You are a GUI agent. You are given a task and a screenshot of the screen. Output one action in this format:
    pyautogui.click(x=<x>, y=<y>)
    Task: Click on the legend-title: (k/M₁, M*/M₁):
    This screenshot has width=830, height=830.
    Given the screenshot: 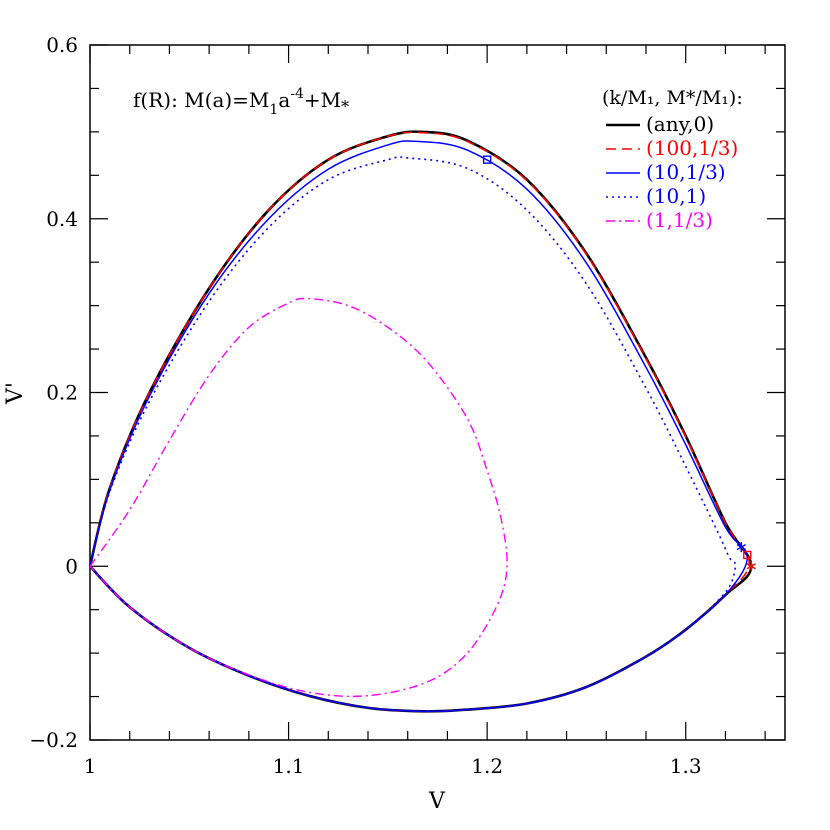 What is the action you would take?
    pyautogui.click(x=672, y=98)
    